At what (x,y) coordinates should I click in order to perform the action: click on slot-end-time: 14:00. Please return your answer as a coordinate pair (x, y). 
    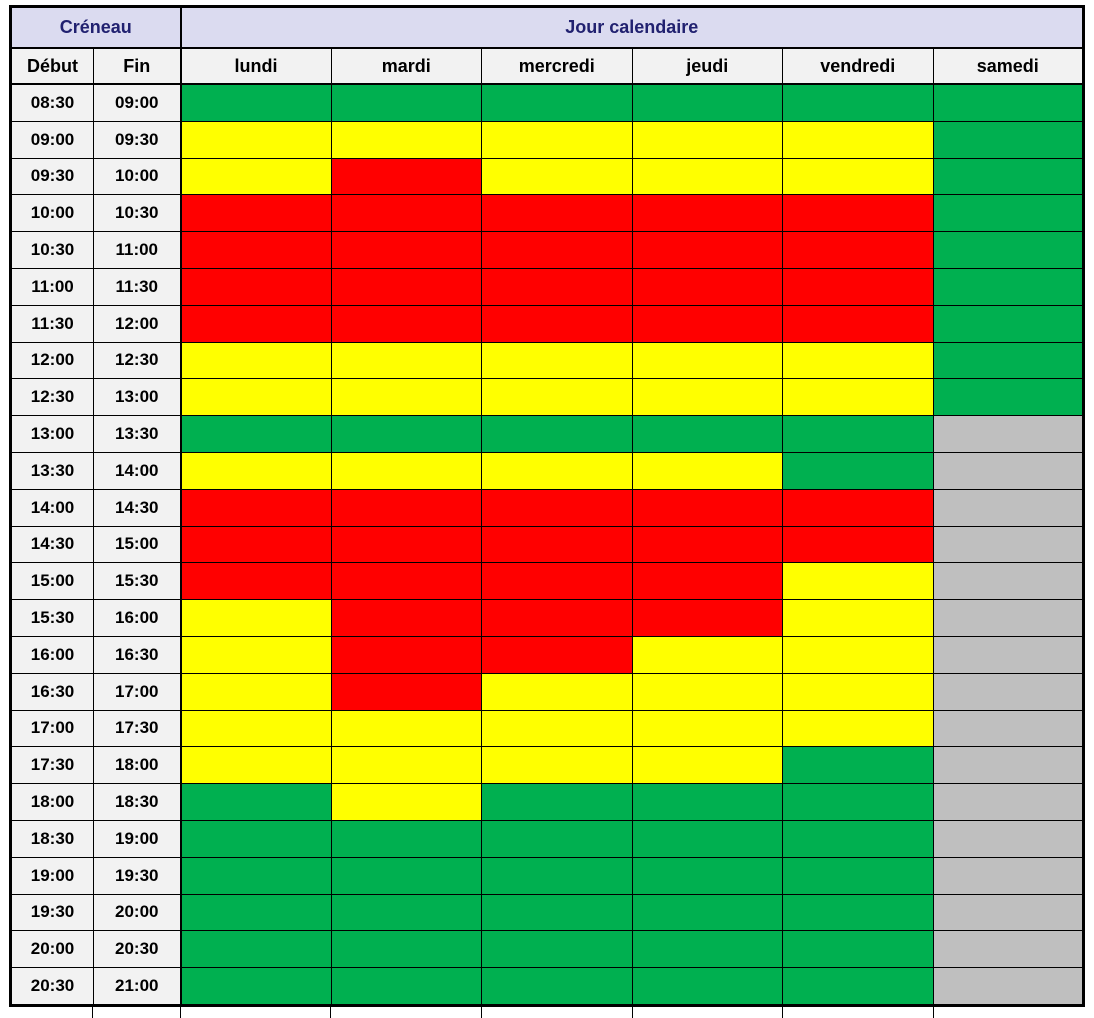
    Looking at the image, I should click on (137, 470).